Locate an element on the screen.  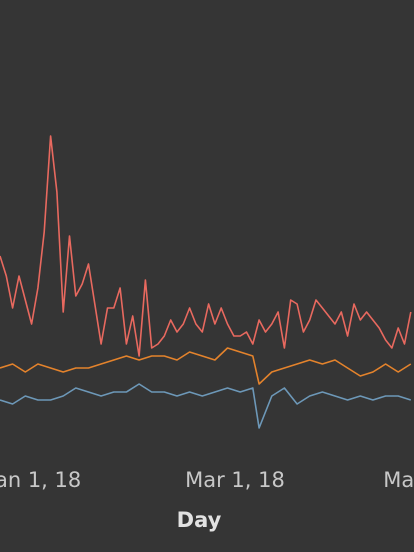
x-tick-label: Jan 1, 18 is located at coordinates (40, 480).